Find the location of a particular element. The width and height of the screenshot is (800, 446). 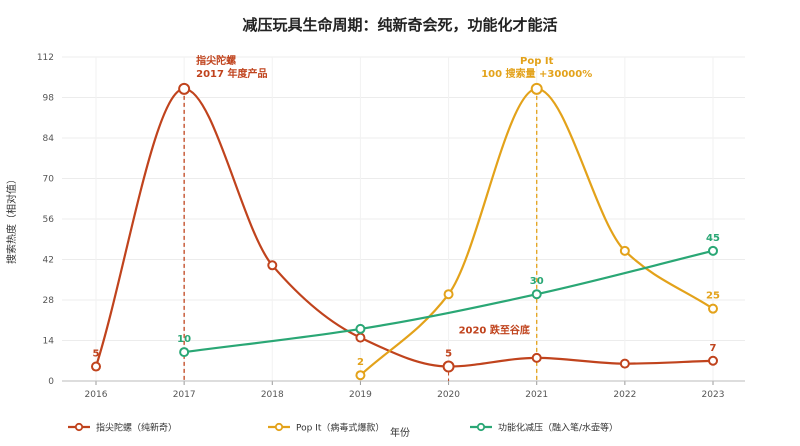

annotation-text: Pop It is located at coordinates (537, 61).